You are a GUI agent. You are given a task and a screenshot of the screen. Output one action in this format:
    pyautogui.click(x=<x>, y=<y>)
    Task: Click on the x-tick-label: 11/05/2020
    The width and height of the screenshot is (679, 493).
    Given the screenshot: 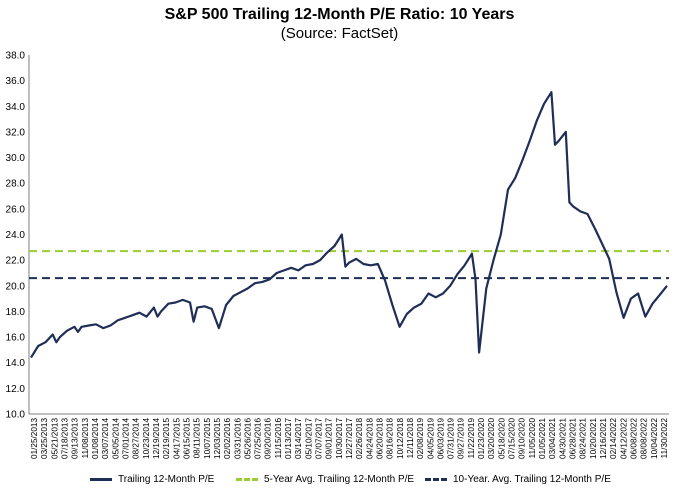 What is the action you would take?
    pyautogui.click(x=532, y=438)
    